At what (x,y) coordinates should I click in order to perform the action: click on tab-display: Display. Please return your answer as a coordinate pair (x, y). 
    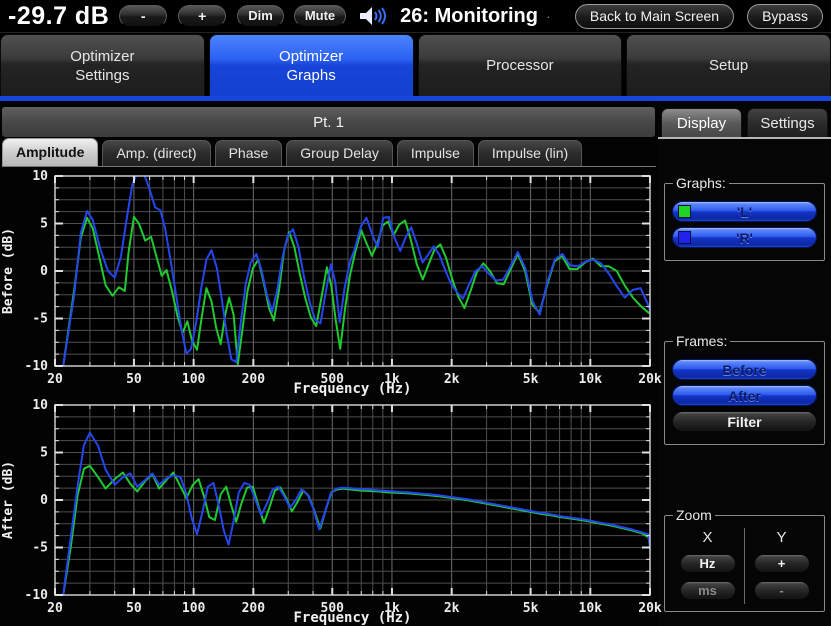
    Looking at the image, I should click on (701, 122).